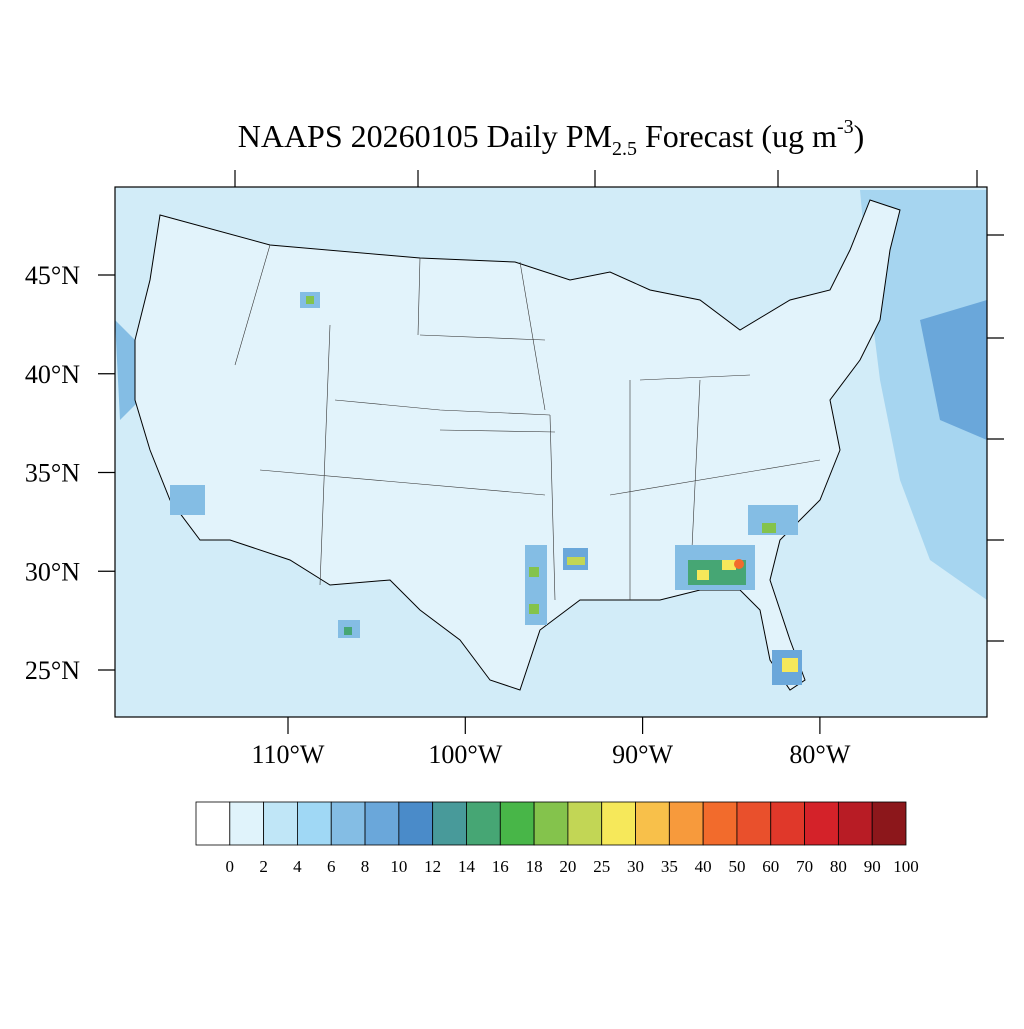 Image resolution: width=1024 pixels, height=1029 pixels. Describe the element at coordinates (500, 866) in the screenshot. I see `colorbar-label: 16` at that location.